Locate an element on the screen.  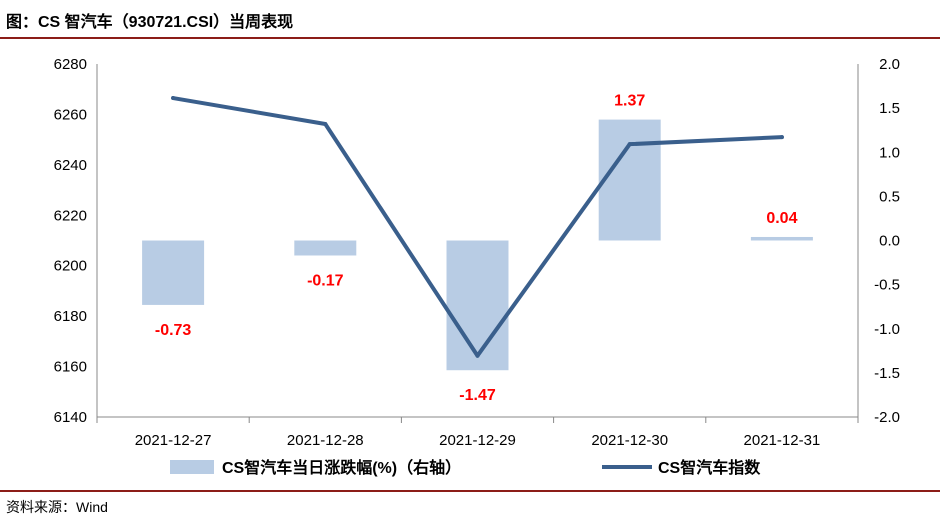
top-rule is located at coordinates (470, 38).